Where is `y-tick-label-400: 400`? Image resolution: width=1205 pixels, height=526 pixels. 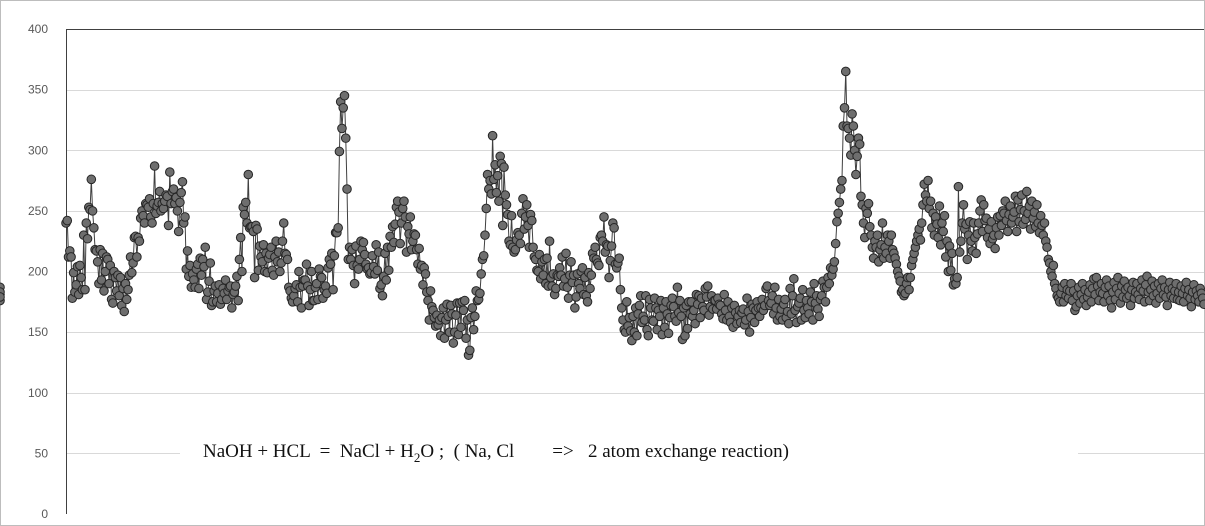 y-tick-label-400: 400 is located at coordinates (38, 29).